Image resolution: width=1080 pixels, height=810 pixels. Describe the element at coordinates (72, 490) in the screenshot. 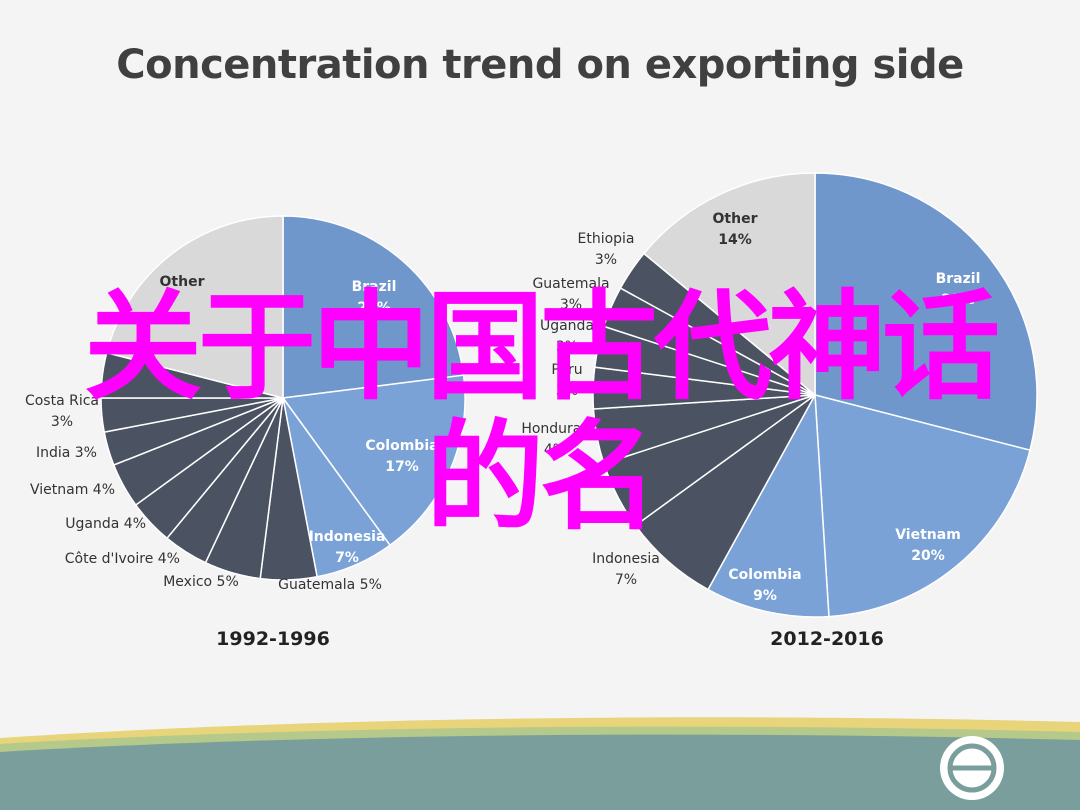

I see `slice-label-vietnam: Vietnam 4%` at that location.